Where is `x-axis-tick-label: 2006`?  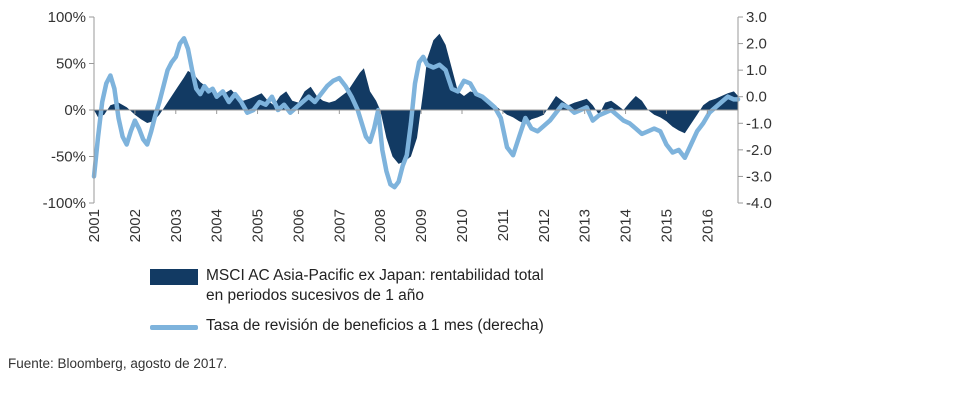 x-axis-tick-label: 2006 is located at coordinates (298, 225).